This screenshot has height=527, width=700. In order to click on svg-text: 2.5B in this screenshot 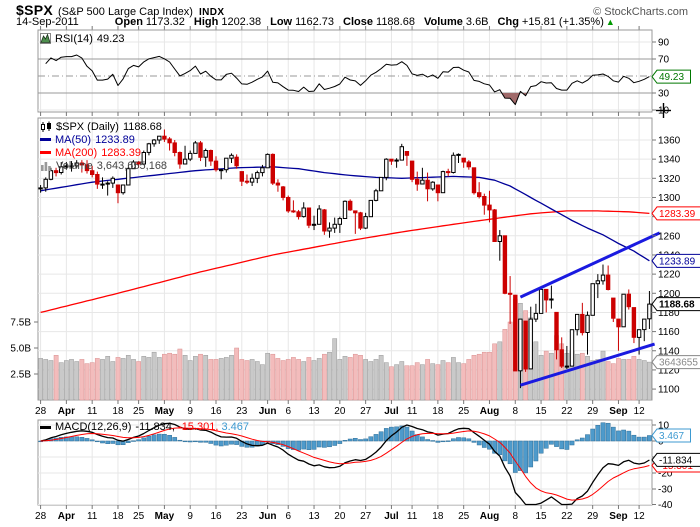, I will do `click(20, 375)`.